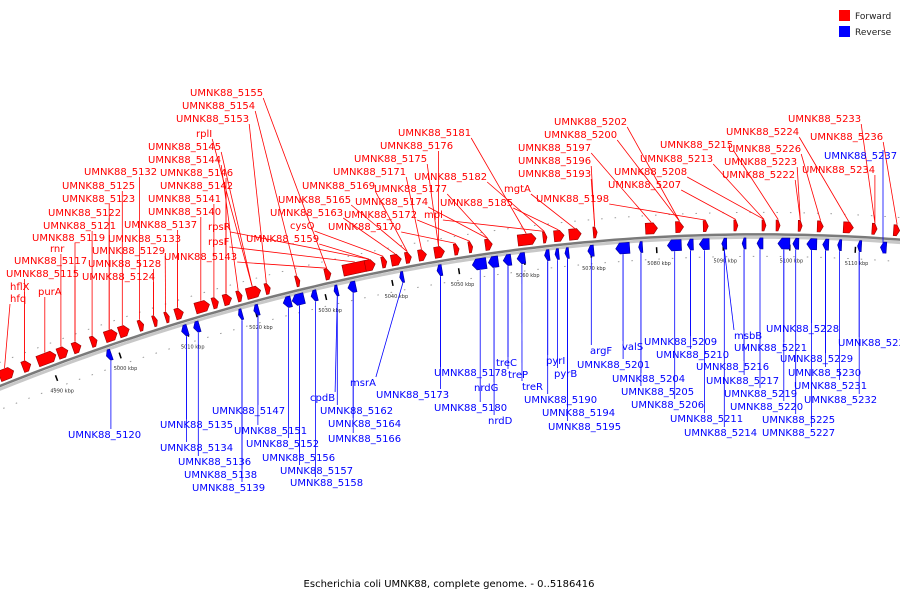 Image resolution: width=900 pixels, height=600 pixels. What do you see at coordinates (644, 185) in the screenshot?
I see `forward-gene-label: UMNK88_5207` at bounding box center [644, 185].